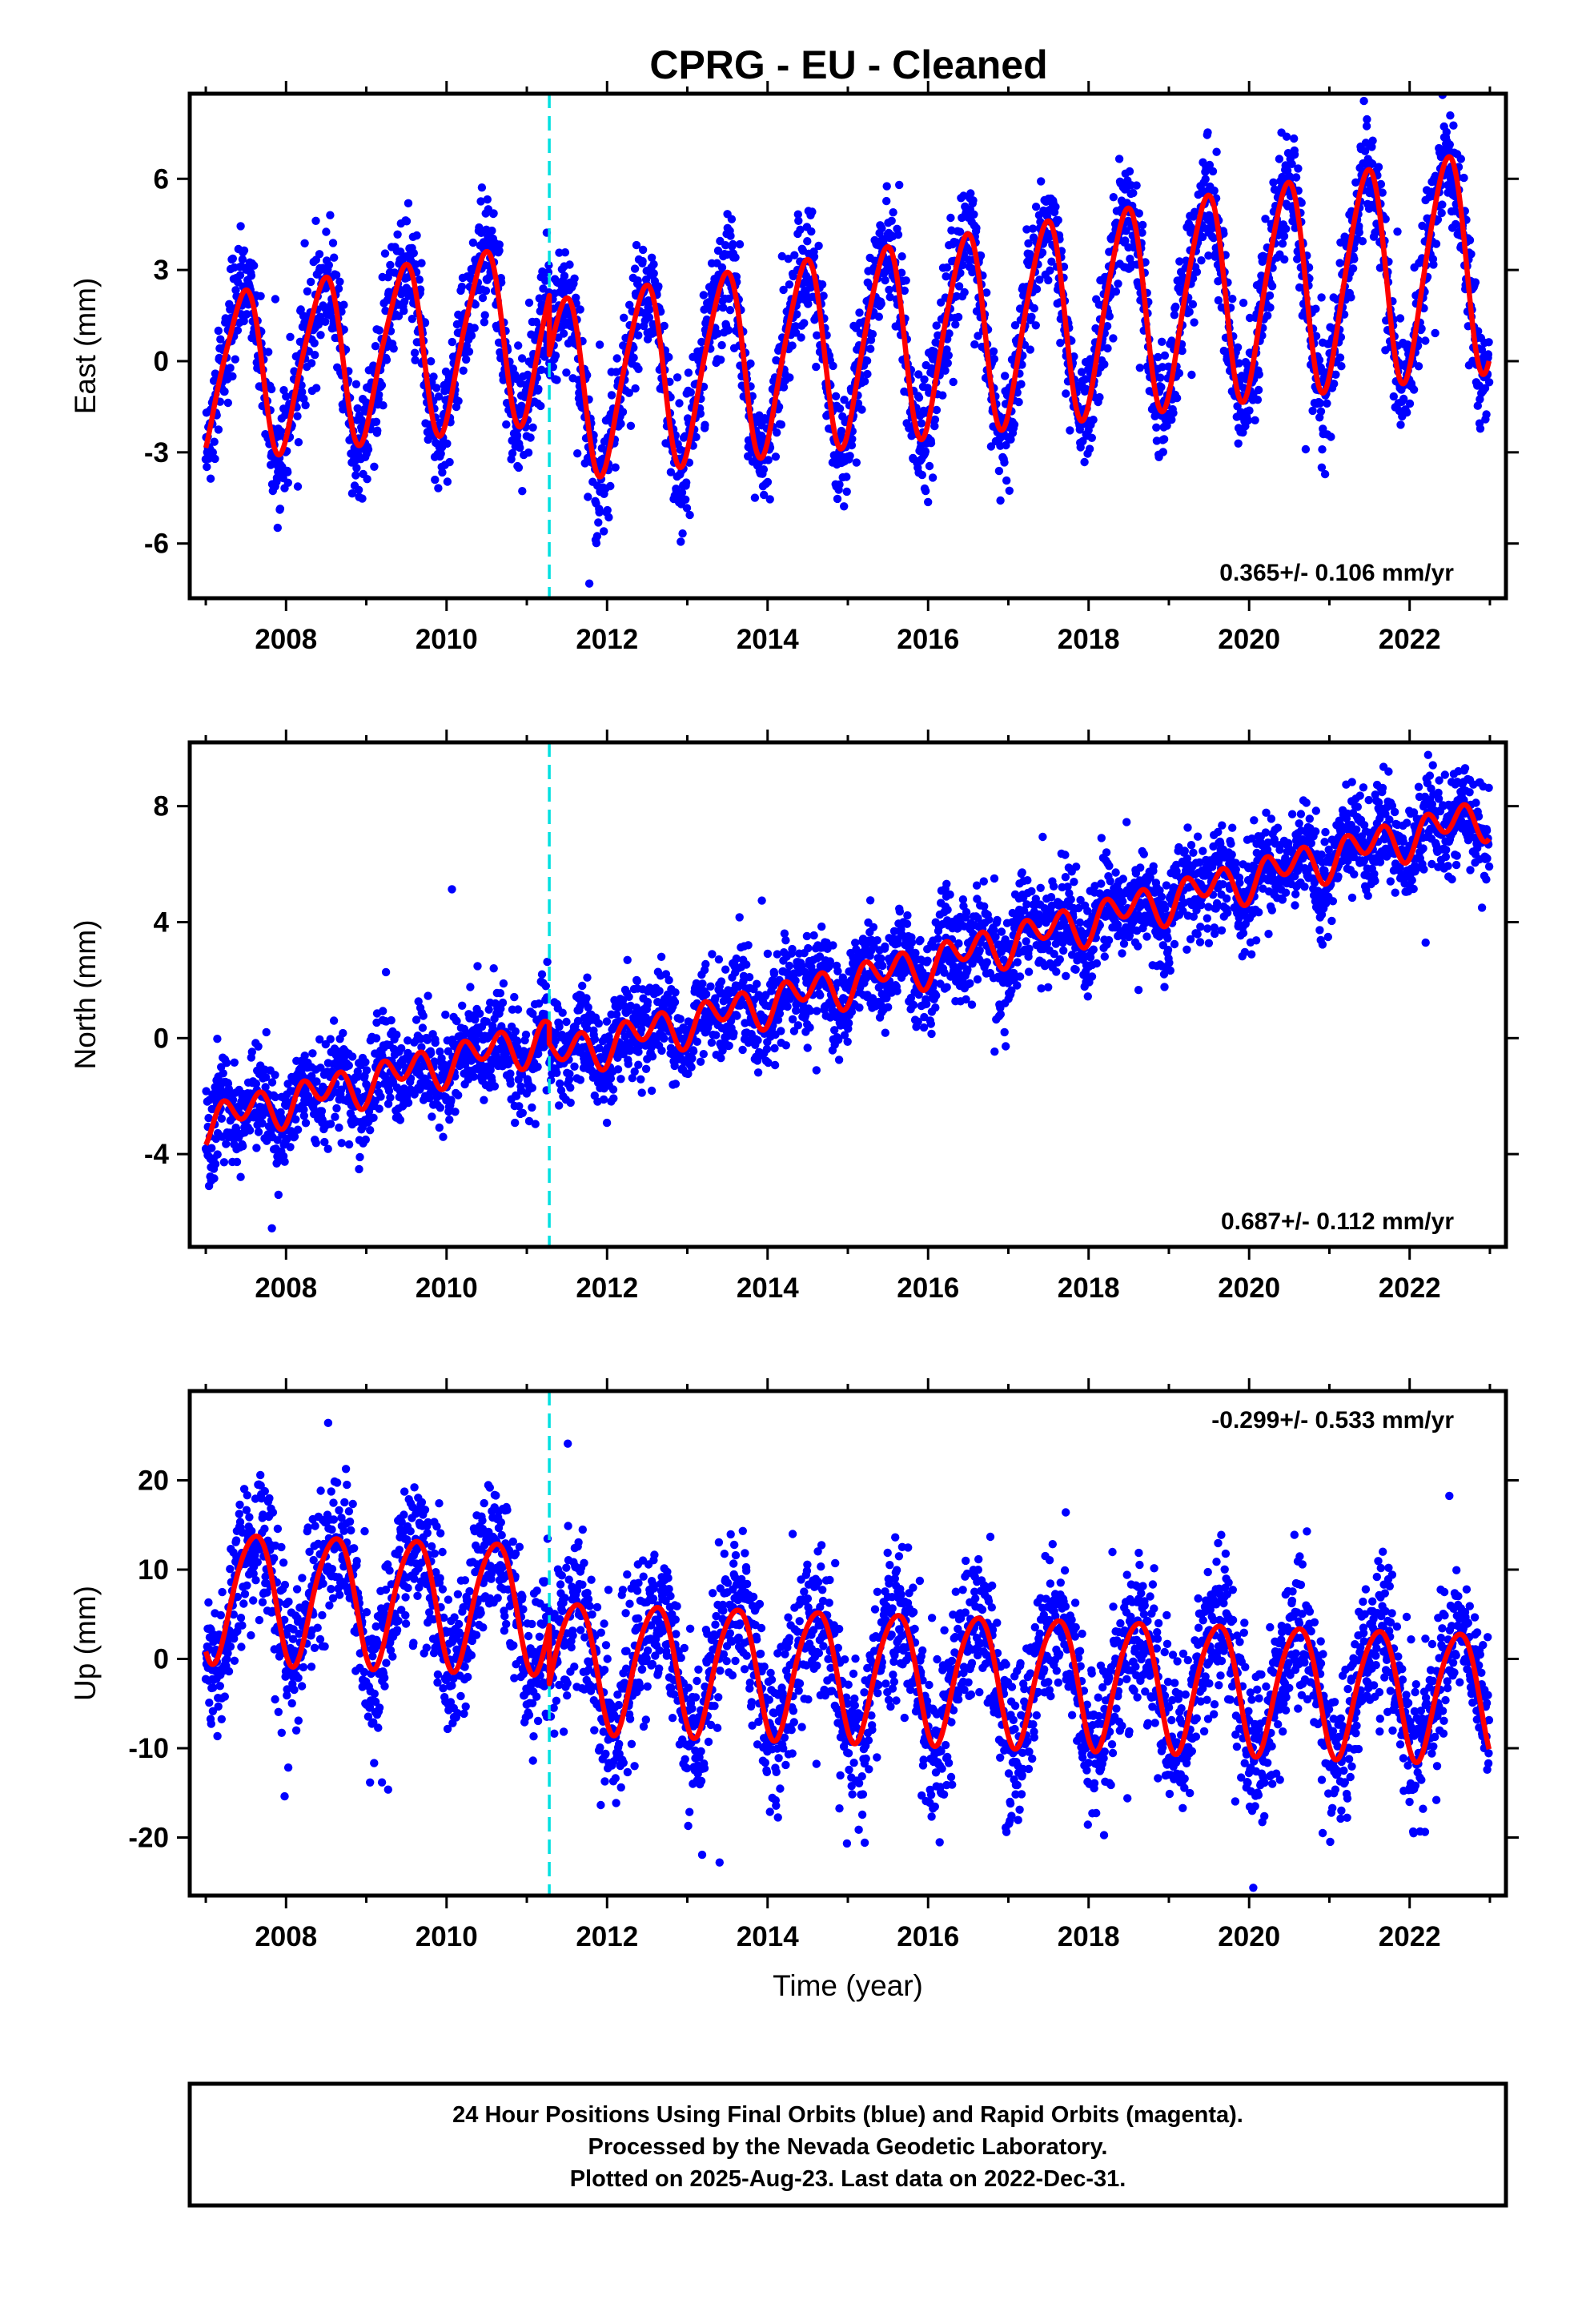 The width and height of the screenshot is (1582, 2324). What do you see at coordinates (86, 346) in the screenshot?
I see `y-axis-label: East (mm)` at bounding box center [86, 346].